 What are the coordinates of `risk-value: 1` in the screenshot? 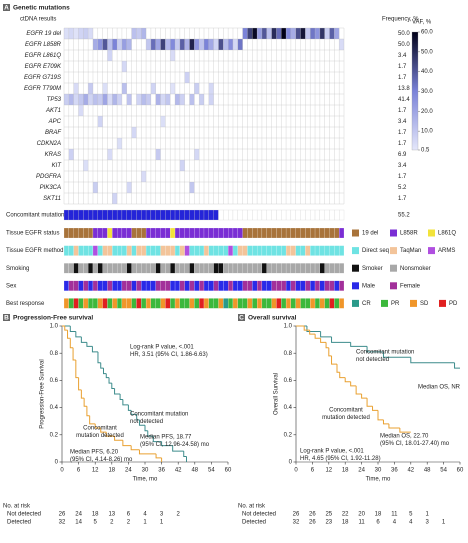 It's located at (428, 515).